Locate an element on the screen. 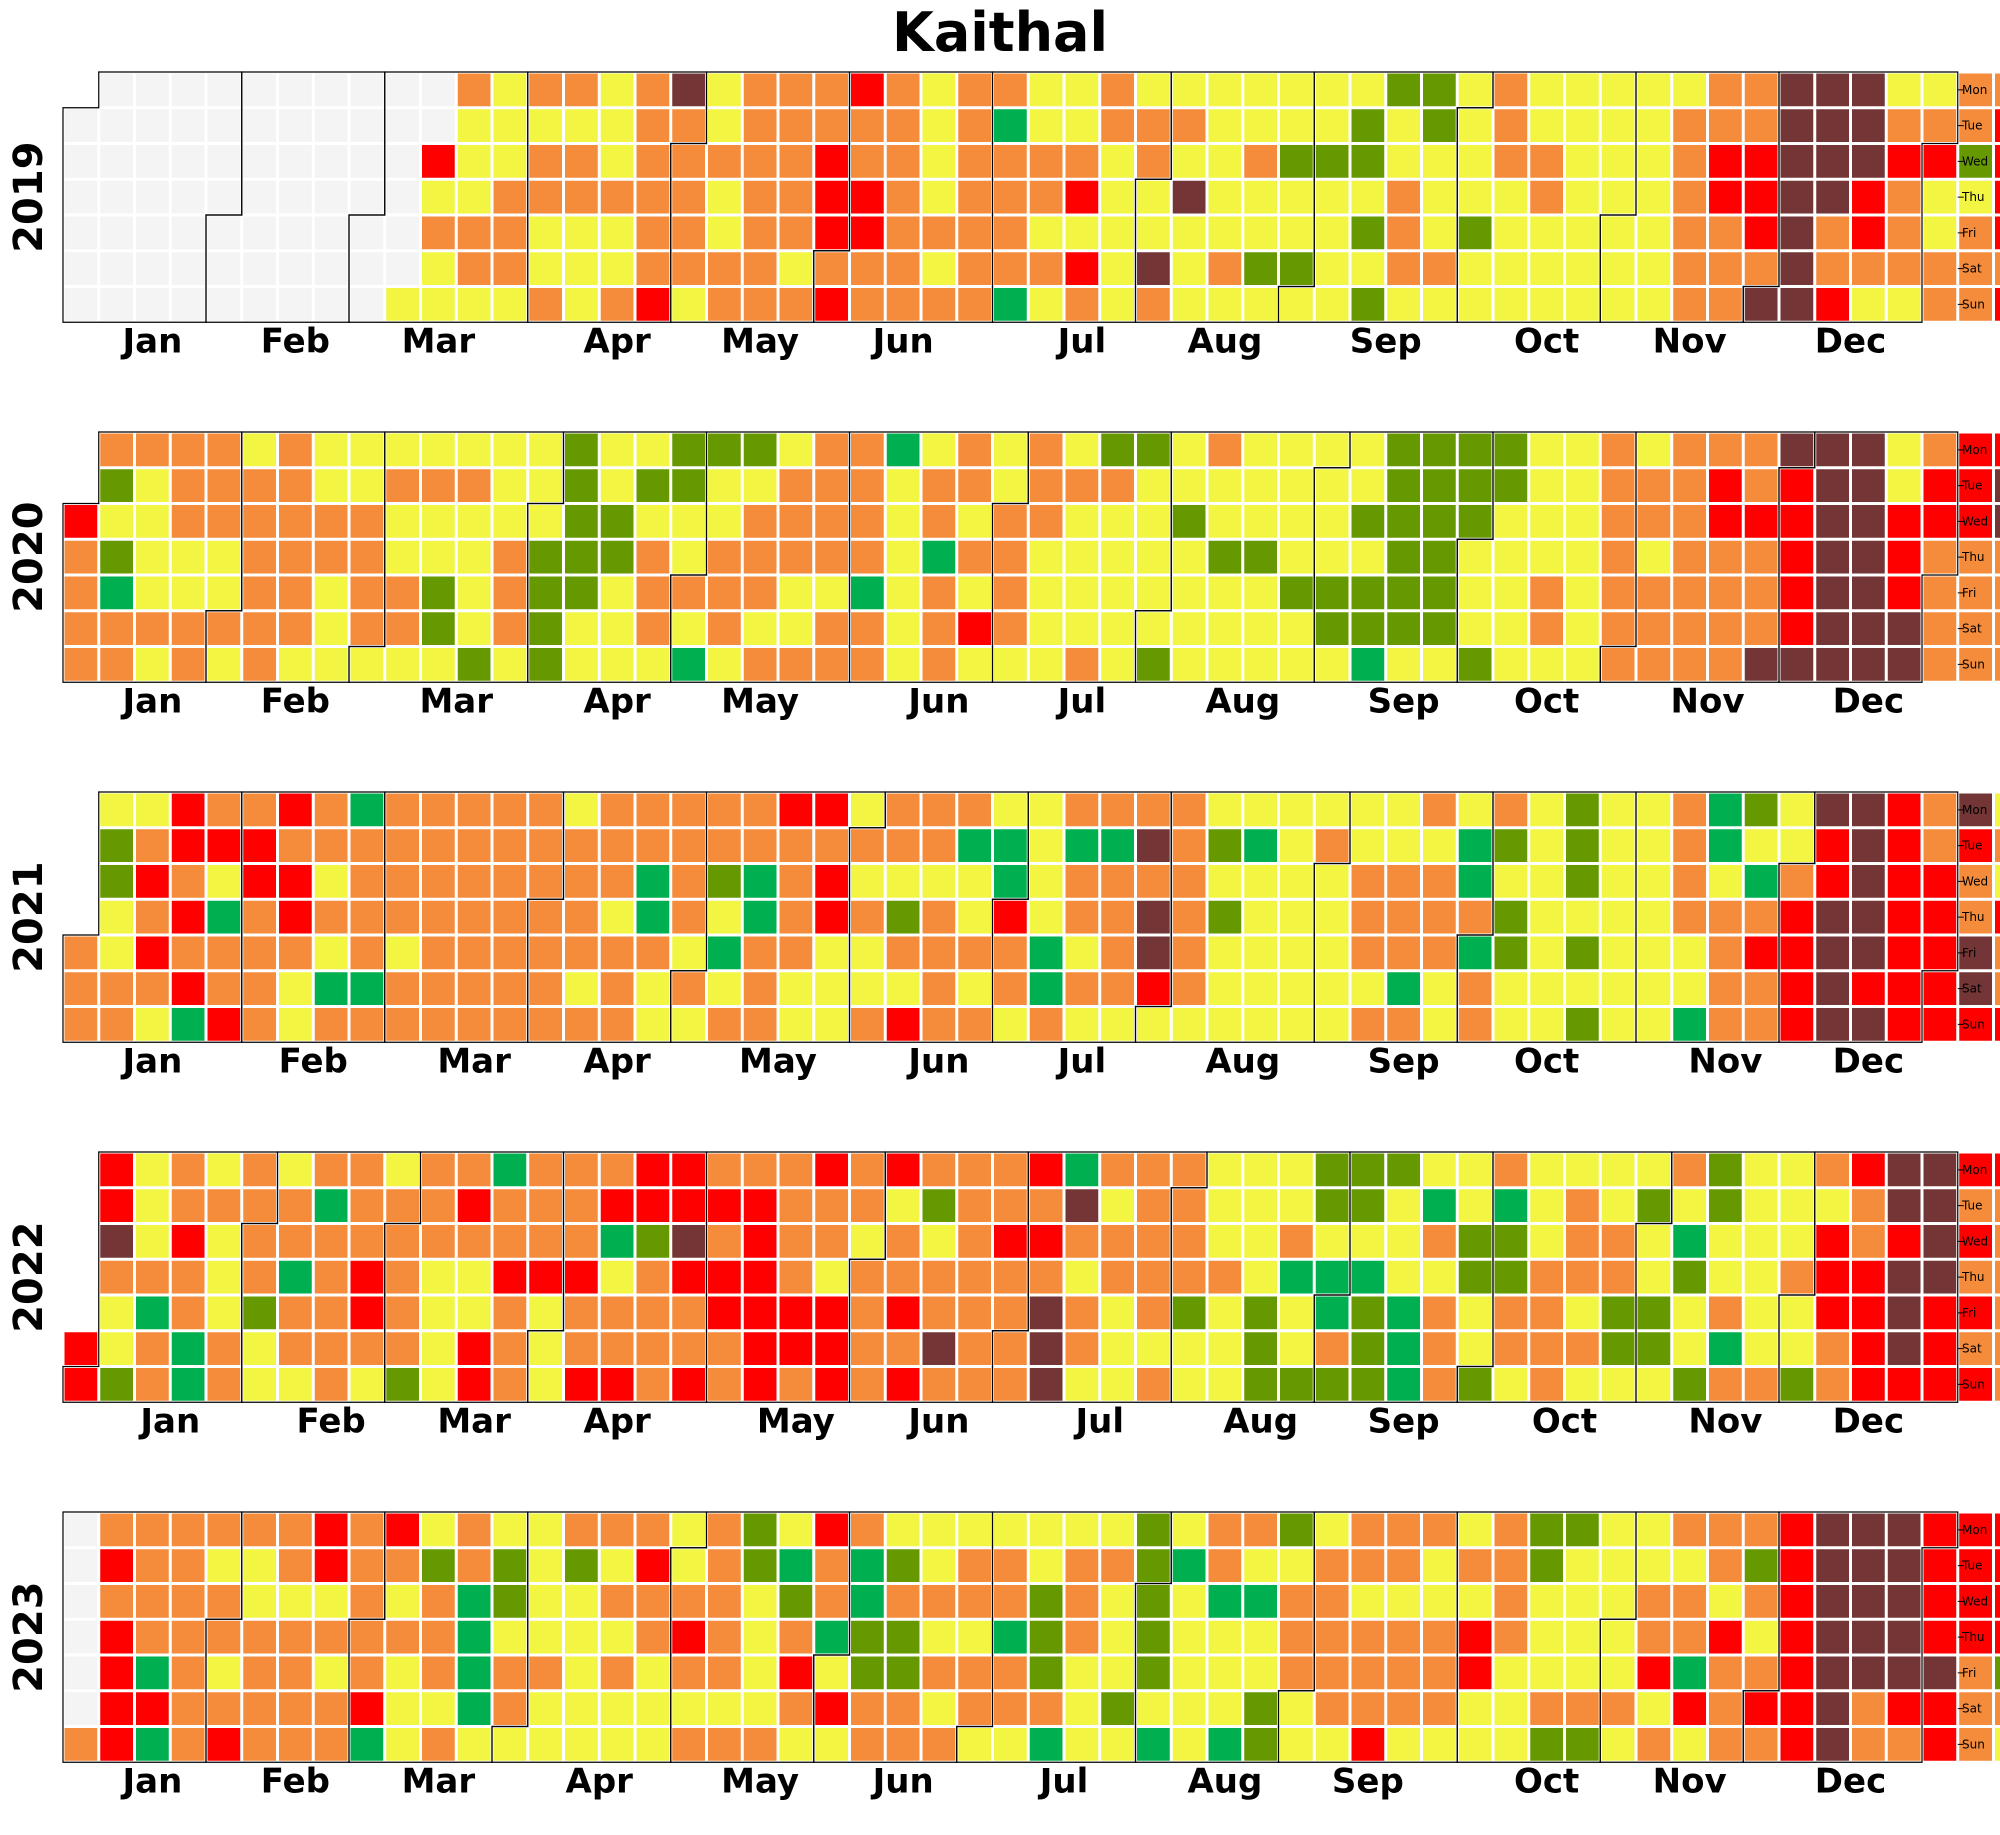  month-label: Apr is located at coordinates (600, 1781).